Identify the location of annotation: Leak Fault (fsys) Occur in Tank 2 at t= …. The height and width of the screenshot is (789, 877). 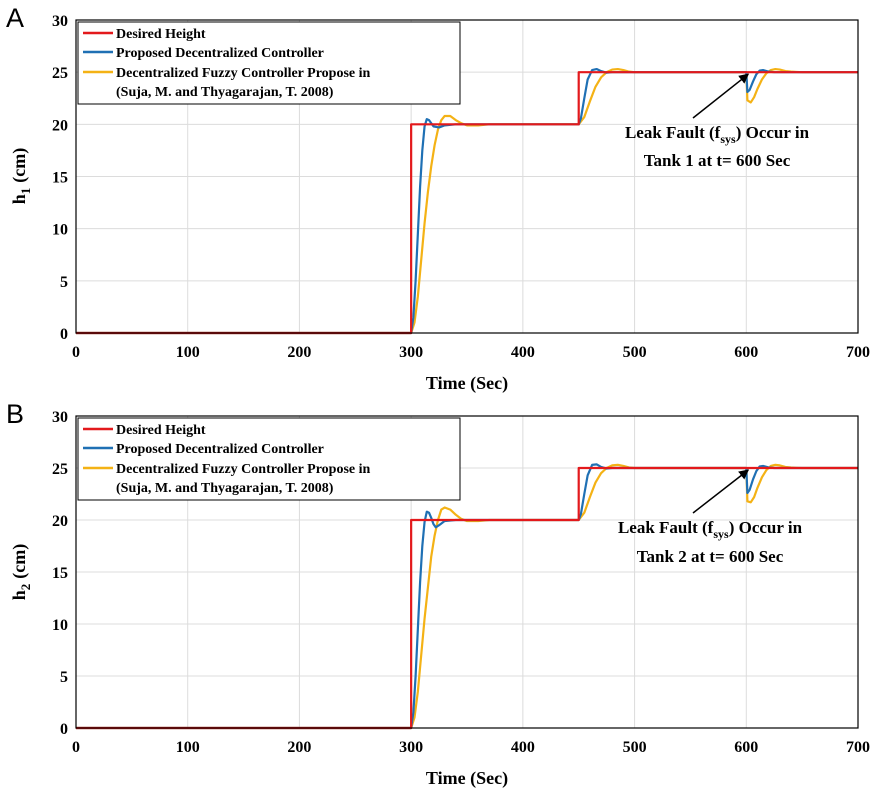
(710, 517).